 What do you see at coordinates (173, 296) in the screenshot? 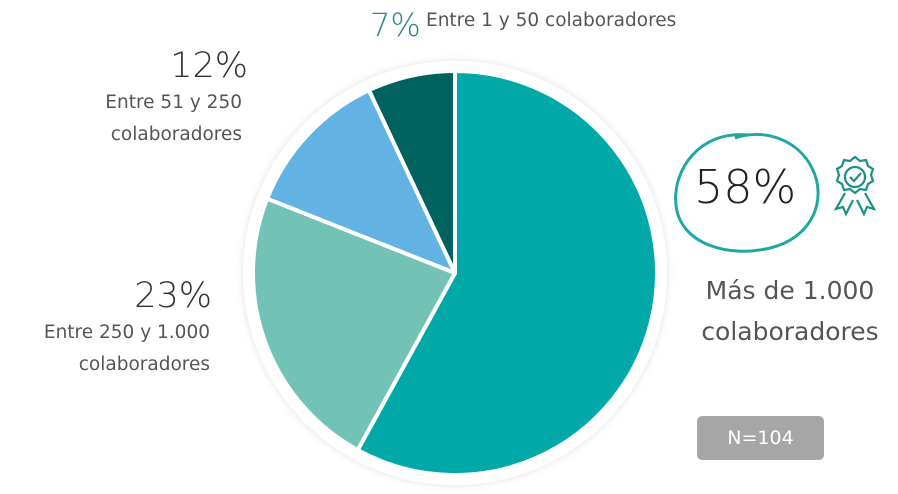
I see `percent-label: 23%` at bounding box center [173, 296].